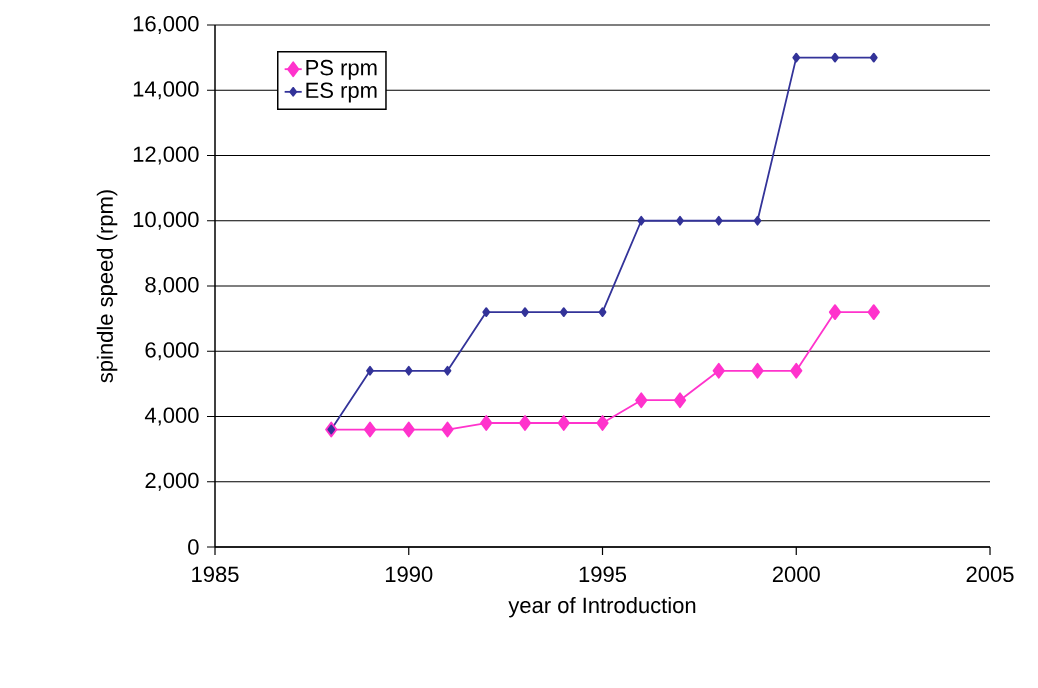 This screenshot has width=1038, height=688. What do you see at coordinates (602, 607) in the screenshot?
I see `x-axis-title: year of Introduction` at bounding box center [602, 607].